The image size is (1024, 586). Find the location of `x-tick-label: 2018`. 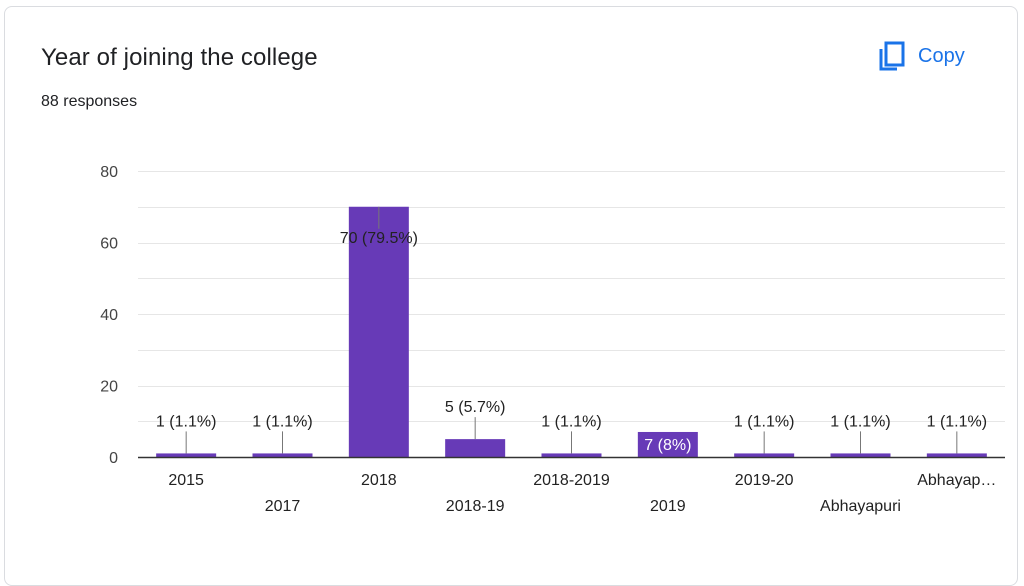

x-tick-label: 2018 is located at coordinates (379, 480).